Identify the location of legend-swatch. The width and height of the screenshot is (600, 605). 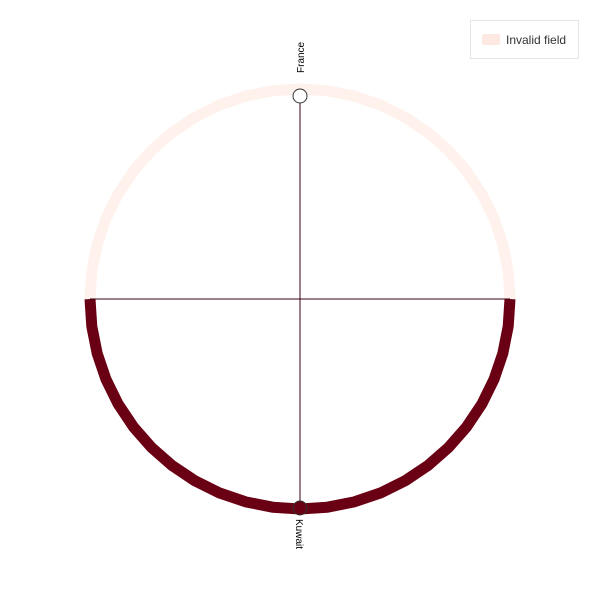
(491, 39).